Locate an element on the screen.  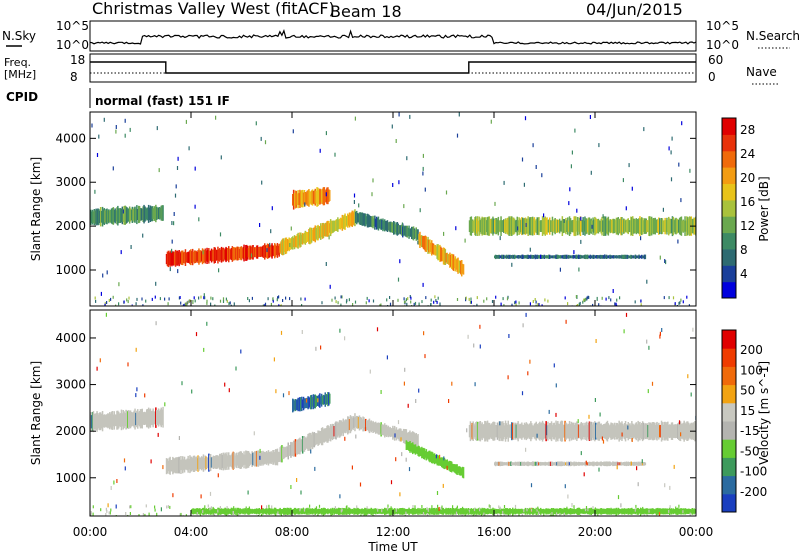
freq-unit-label: [MHz] is located at coordinates (20, 74).